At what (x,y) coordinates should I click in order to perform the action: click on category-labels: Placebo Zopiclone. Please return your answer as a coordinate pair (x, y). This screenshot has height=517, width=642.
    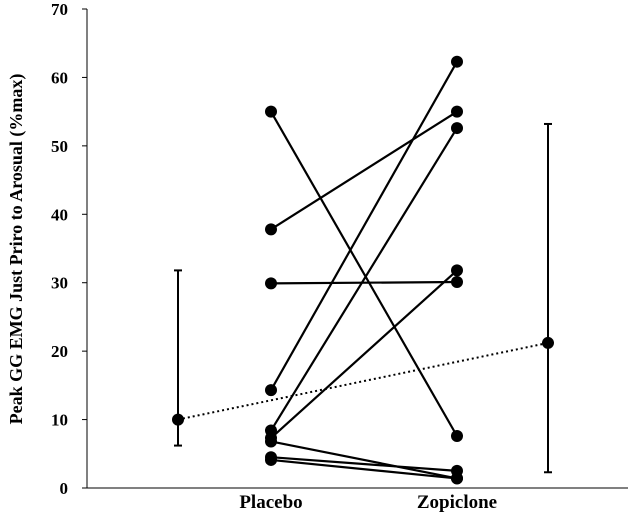
    Looking at the image, I should click on (368, 502).